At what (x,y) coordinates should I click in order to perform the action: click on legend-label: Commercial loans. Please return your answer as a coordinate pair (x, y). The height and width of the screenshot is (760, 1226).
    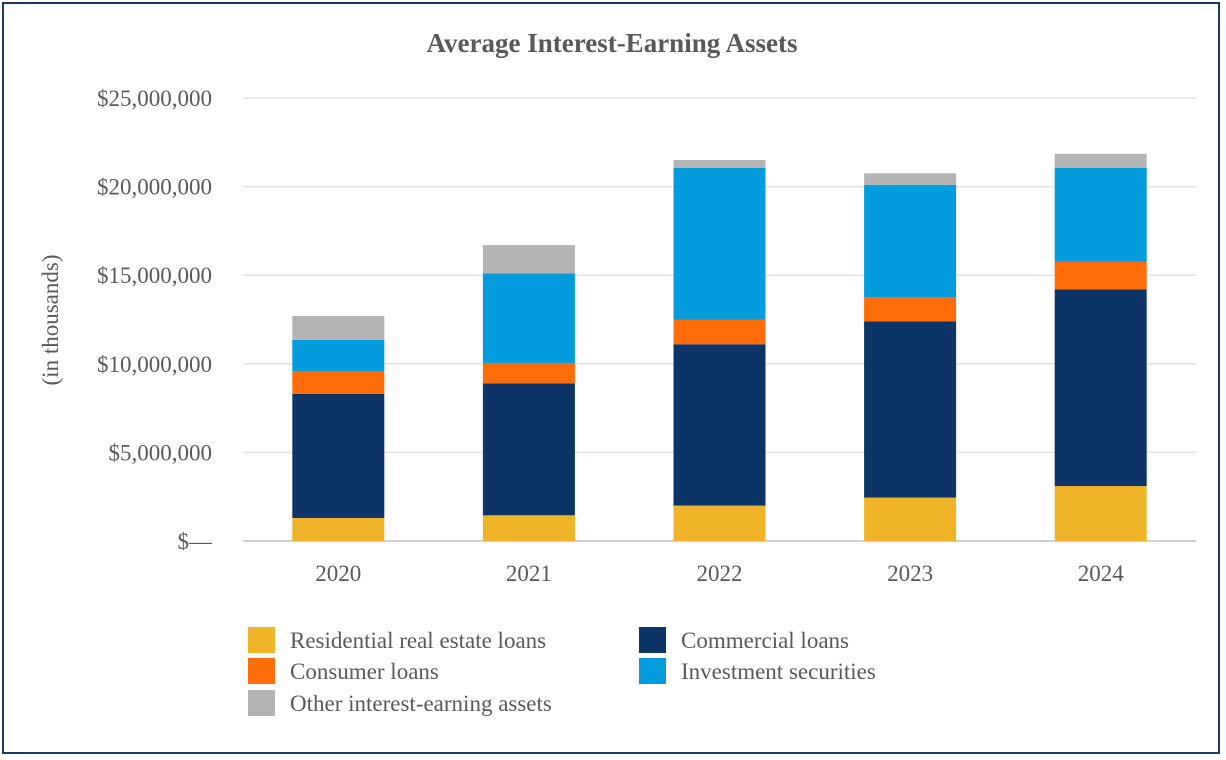
    Looking at the image, I should click on (765, 640).